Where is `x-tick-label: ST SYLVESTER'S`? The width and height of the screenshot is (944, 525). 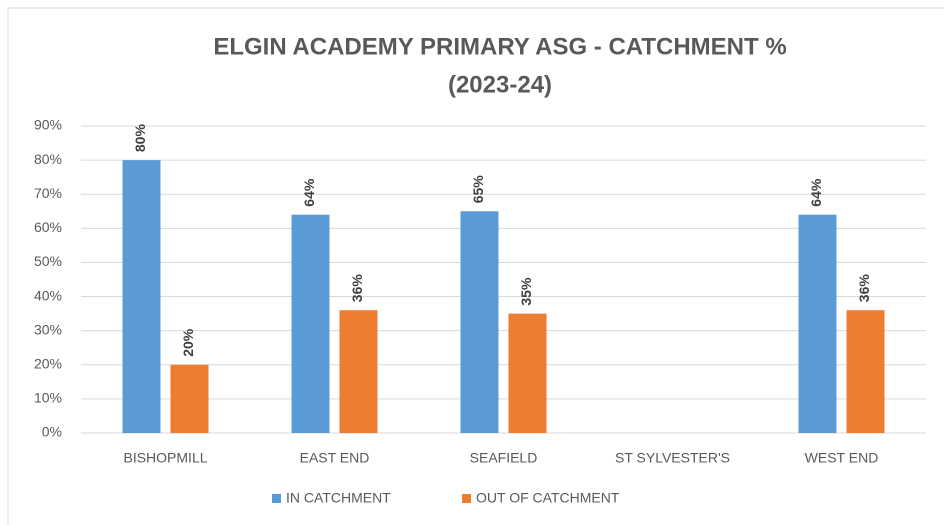
x-tick-label: ST SYLVESTER'S is located at coordinates (672, 458).